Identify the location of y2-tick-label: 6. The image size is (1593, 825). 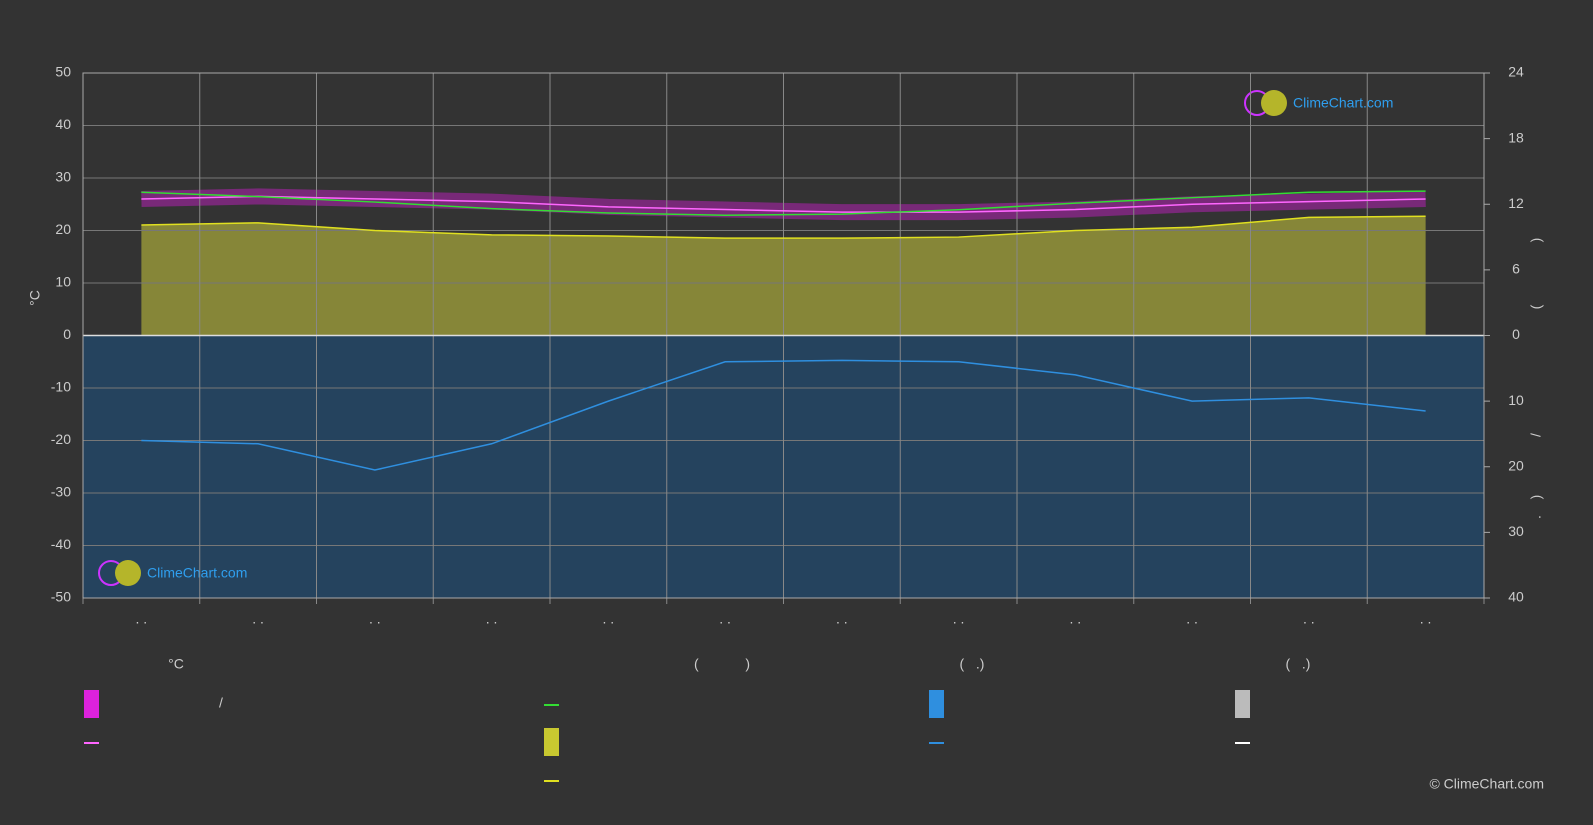
(1516, 269).